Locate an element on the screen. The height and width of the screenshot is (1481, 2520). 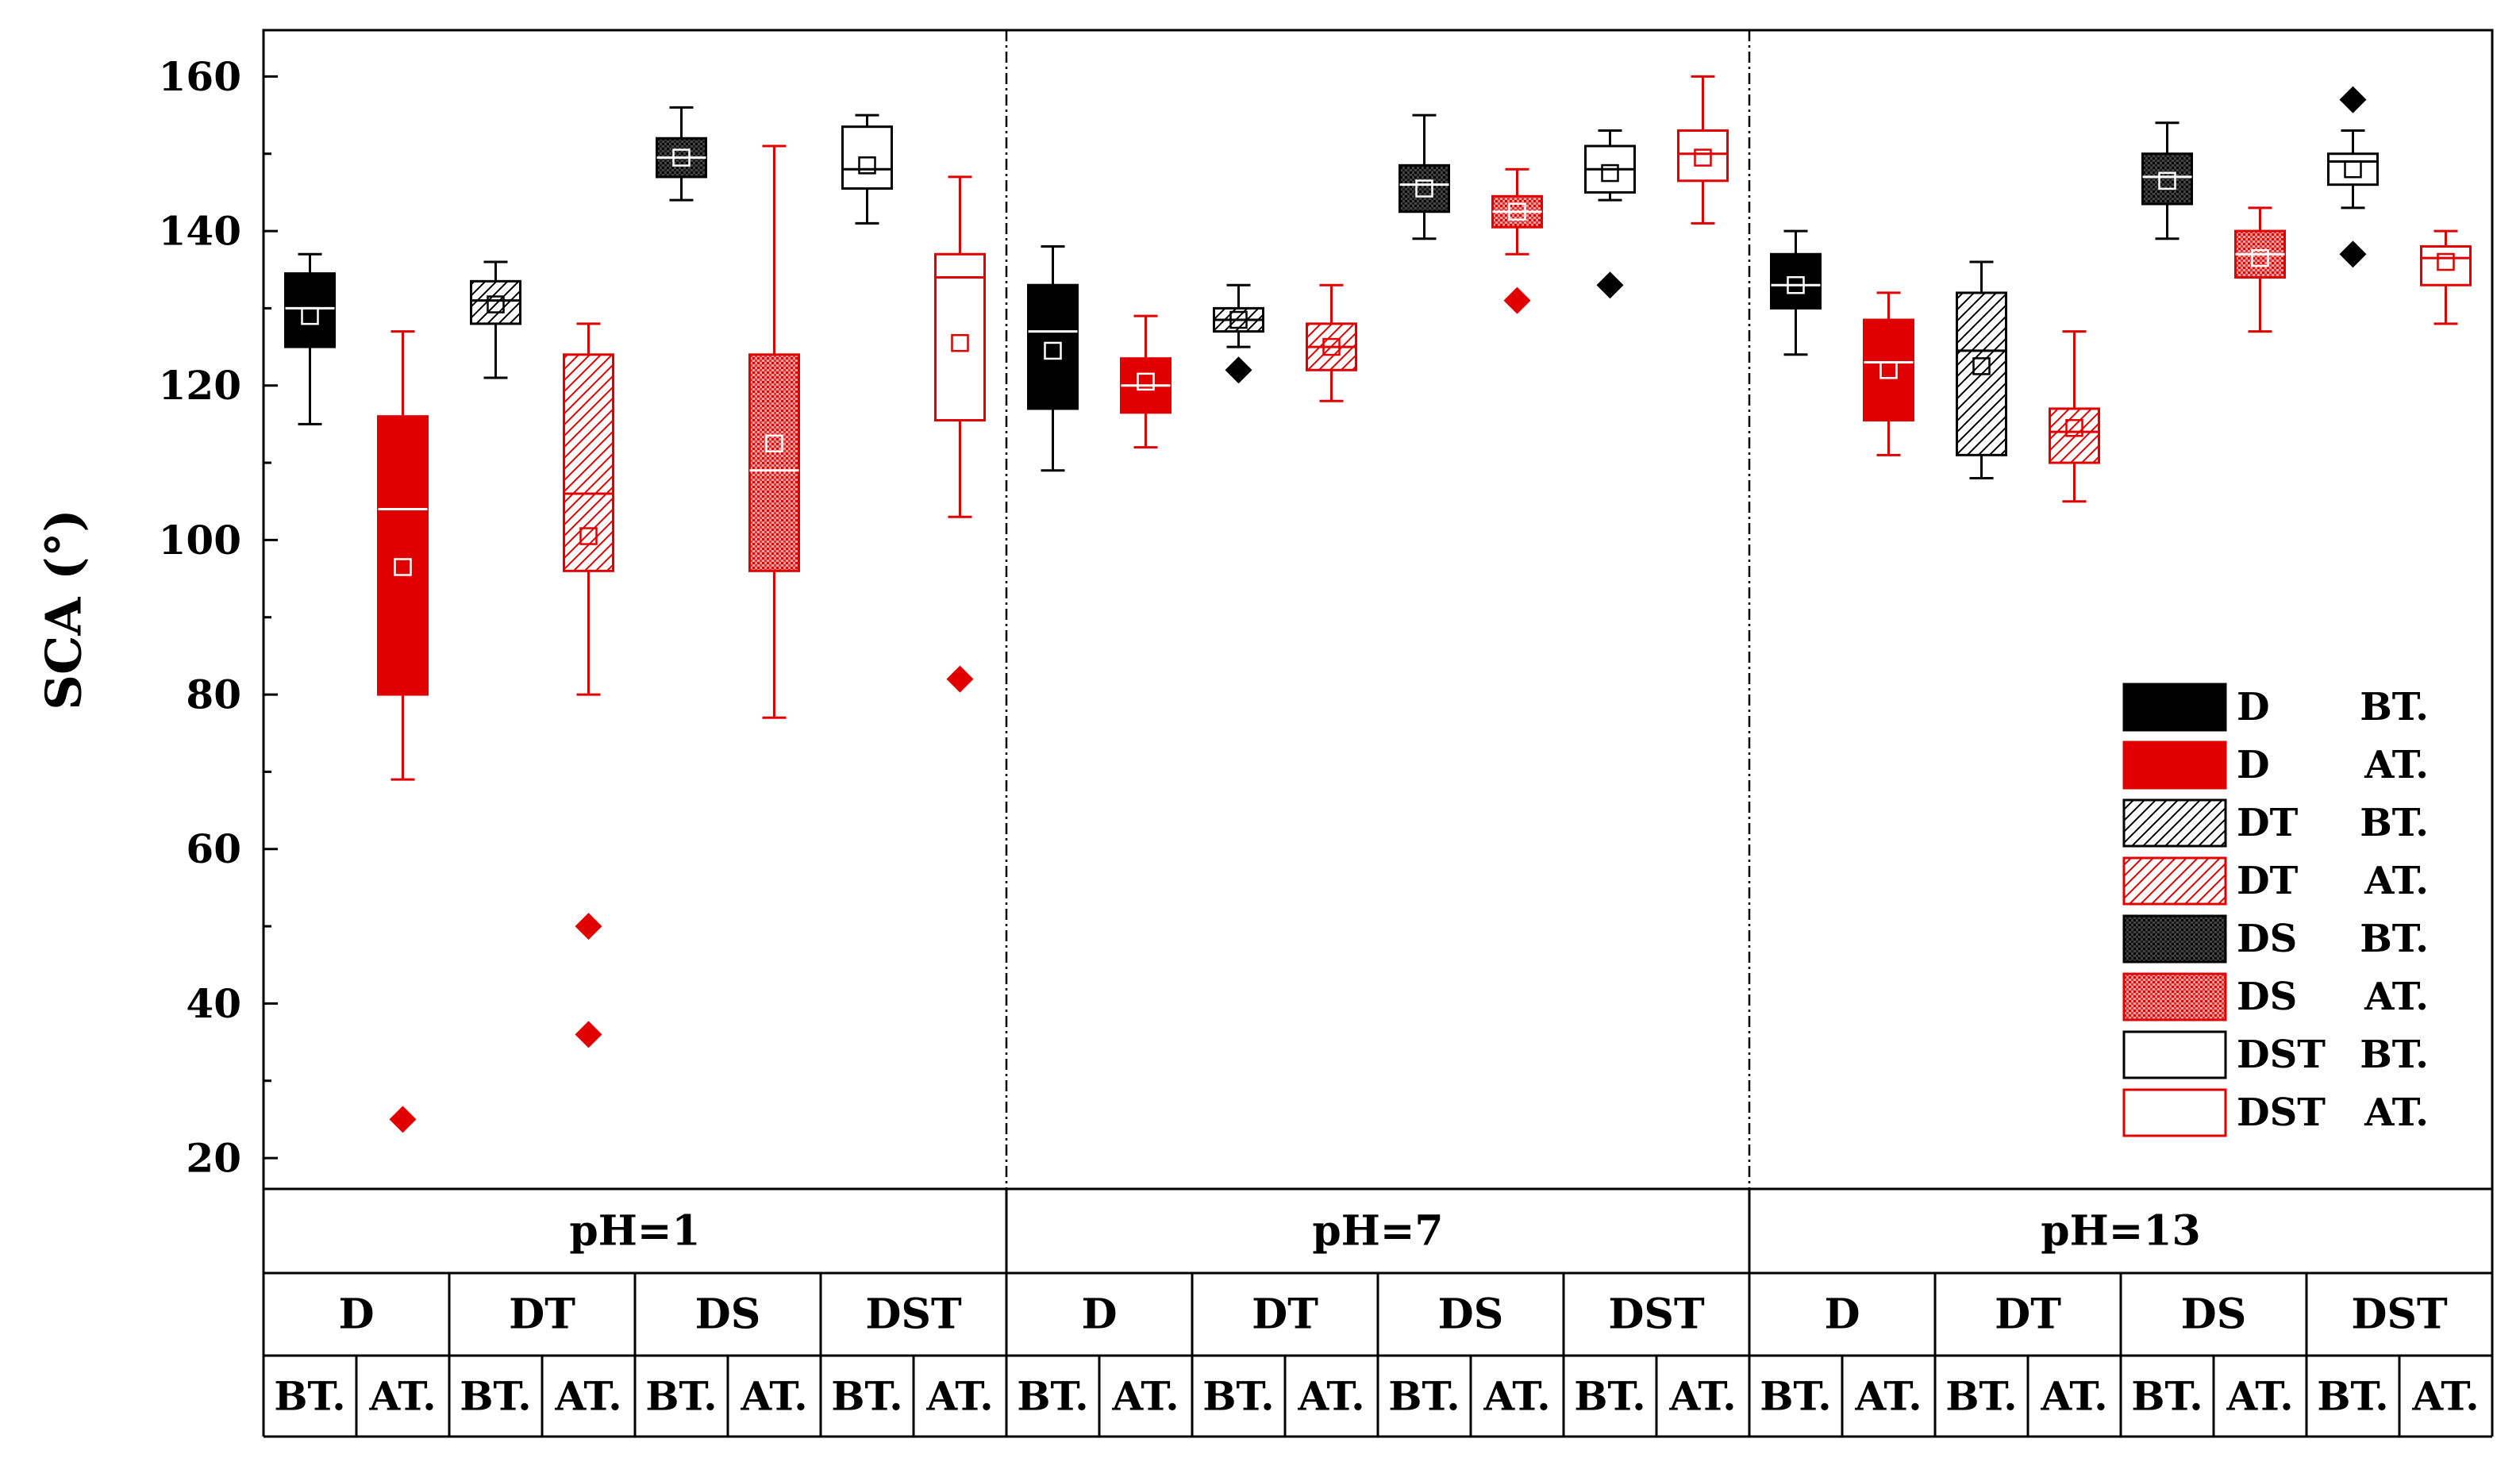
box-pH1-DT-BT is located at coordinates (495, 319).